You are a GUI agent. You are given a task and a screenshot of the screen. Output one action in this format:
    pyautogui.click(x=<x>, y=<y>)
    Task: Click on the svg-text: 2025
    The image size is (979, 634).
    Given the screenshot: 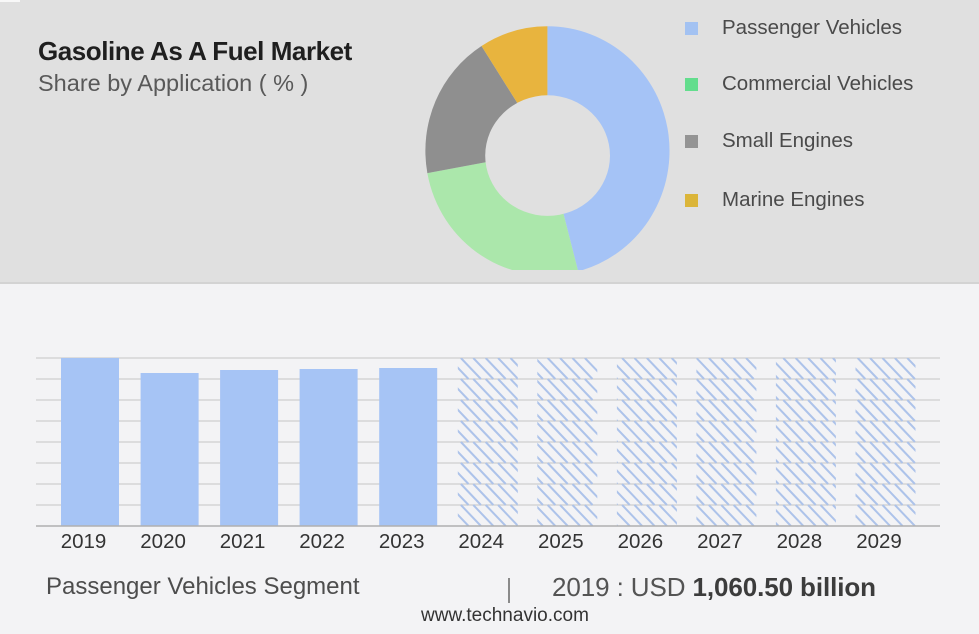 What is the action you would take?
    pyautogui.click(x=561, y=541)
    